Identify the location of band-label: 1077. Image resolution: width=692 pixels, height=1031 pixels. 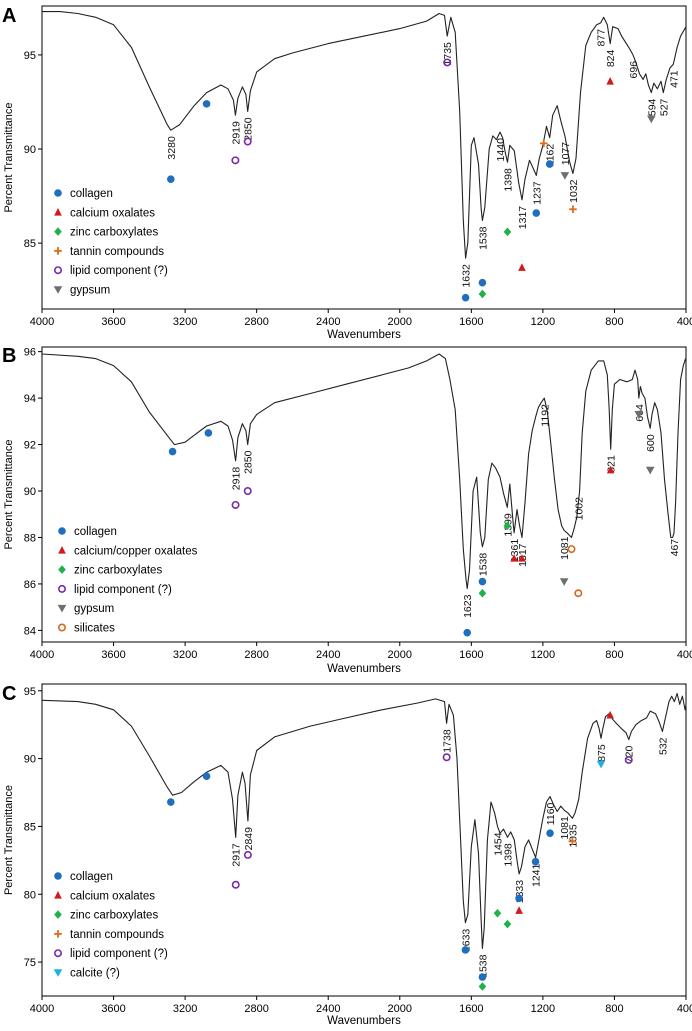
(566, 154).